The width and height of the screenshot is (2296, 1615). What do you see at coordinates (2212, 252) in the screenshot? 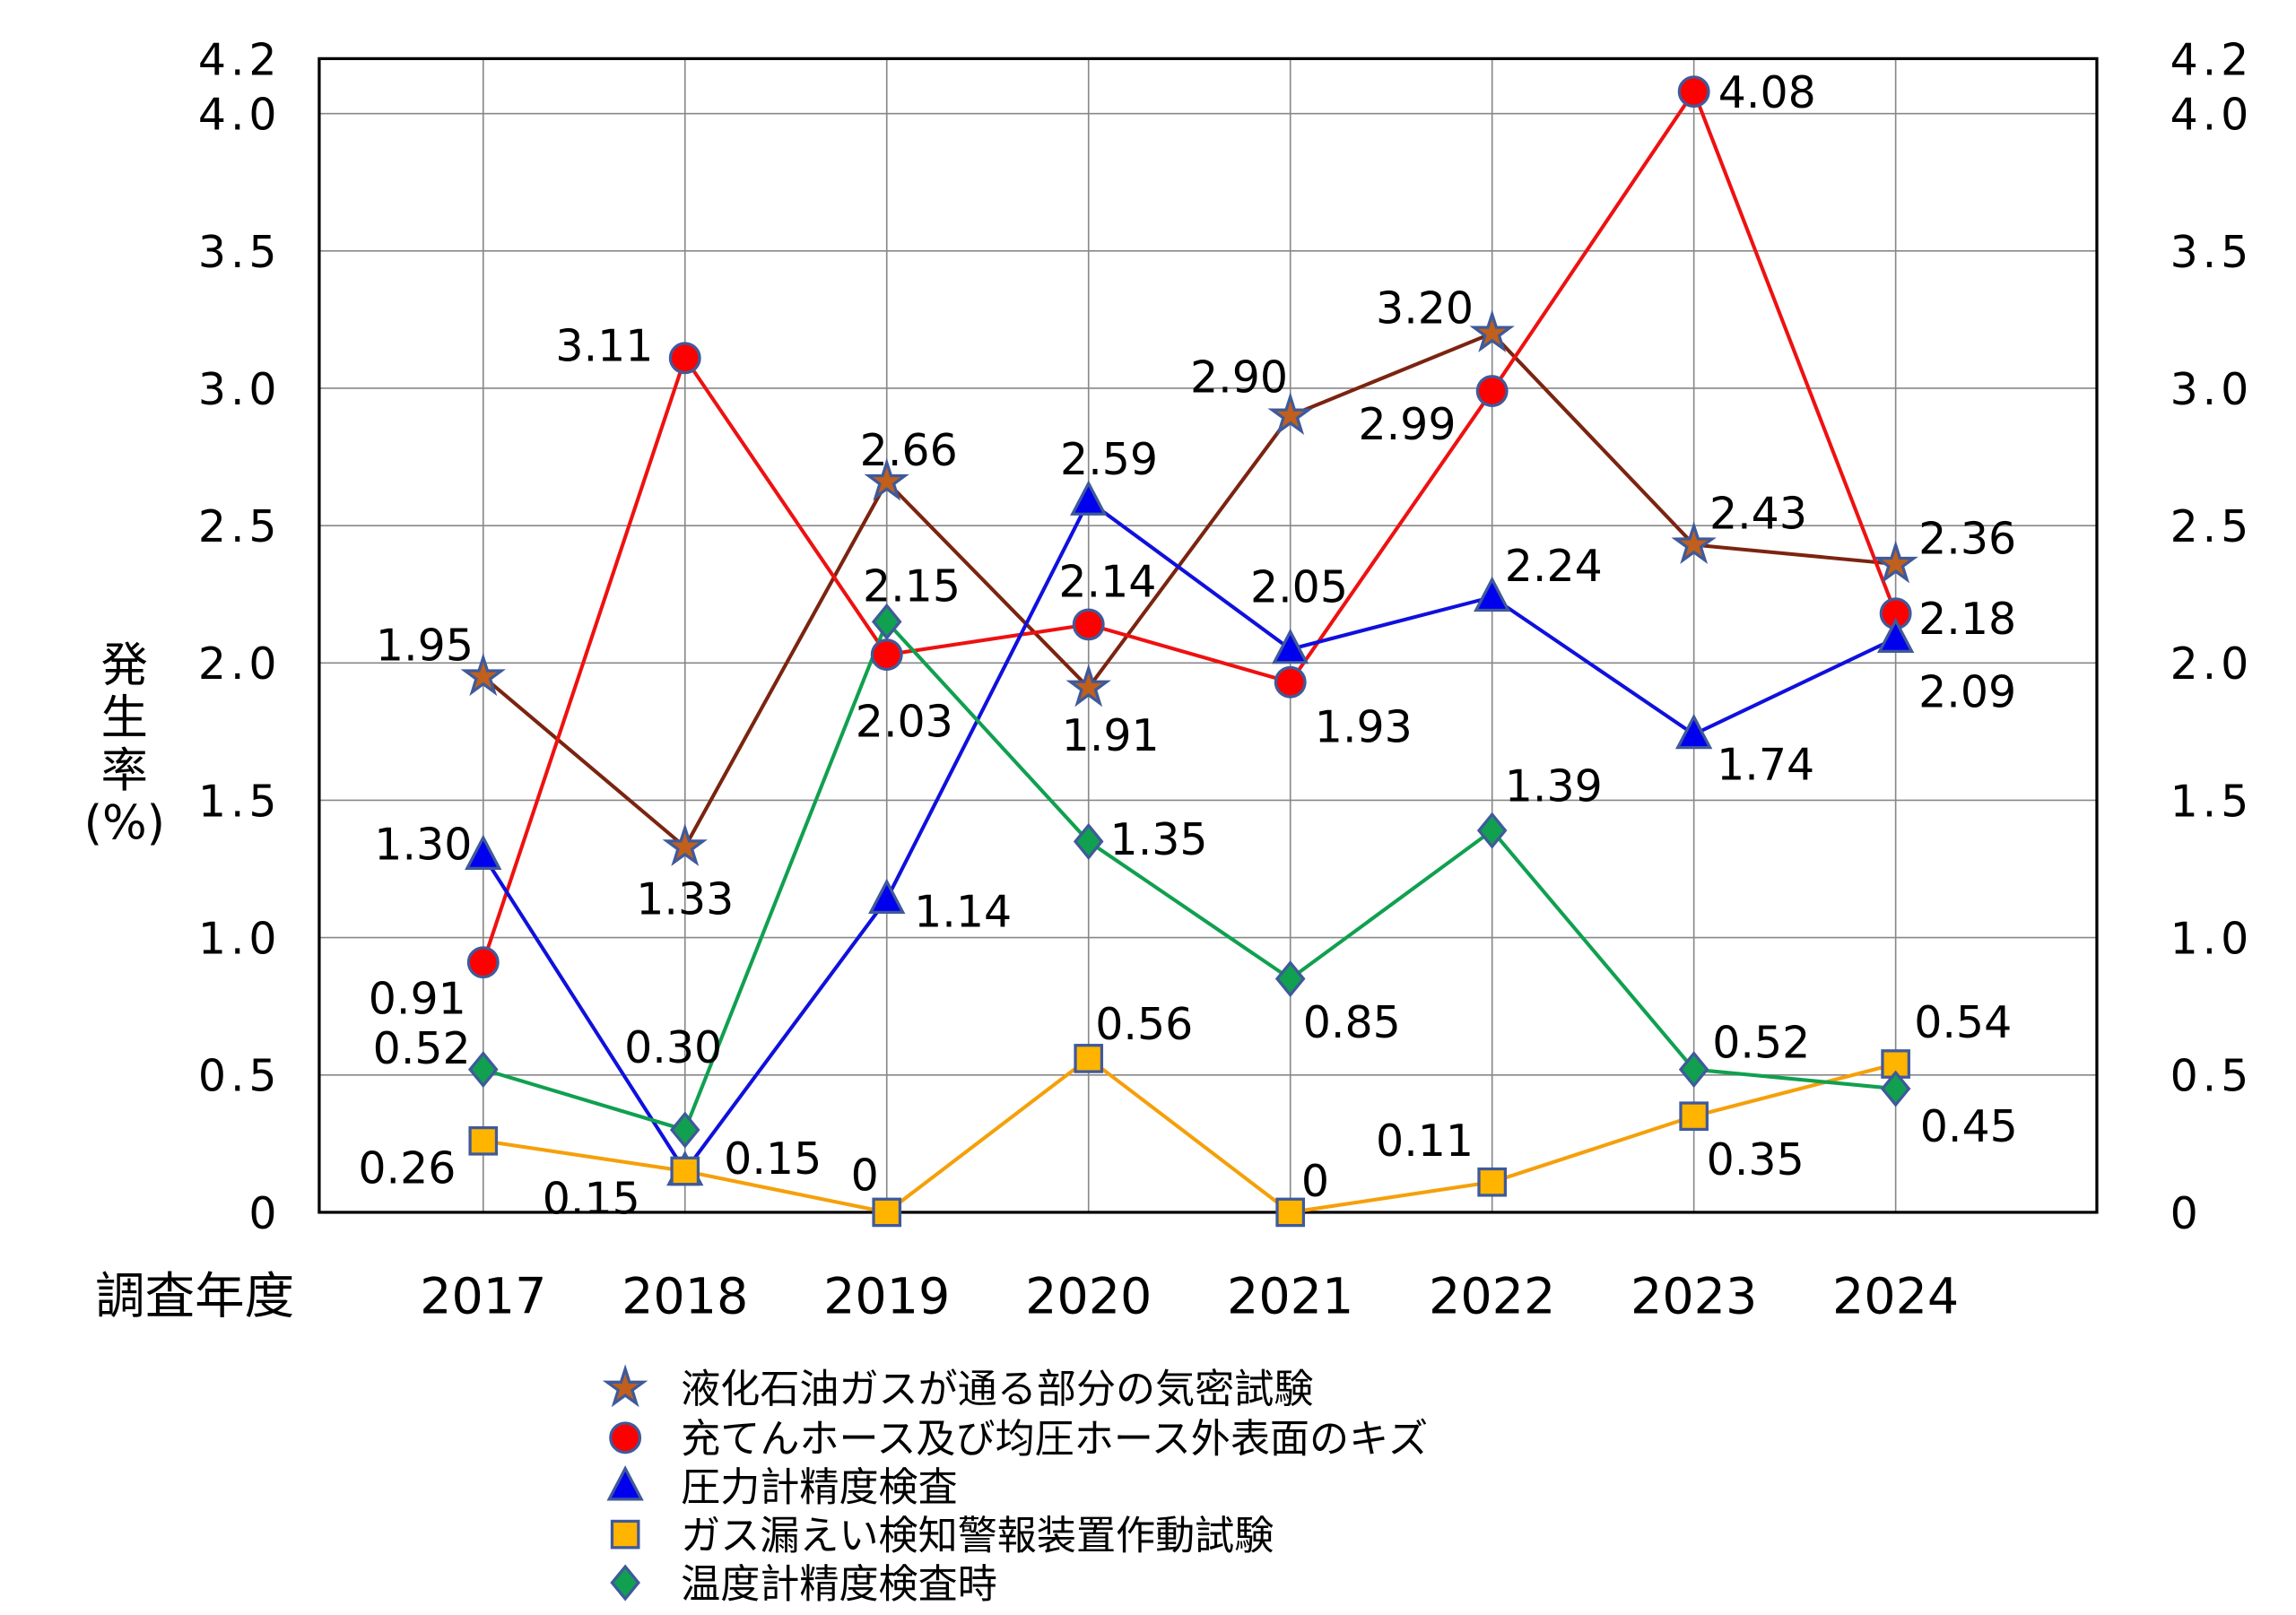
I see `y-tick-label-right: 3.5` at bounding box center [2212, 252].